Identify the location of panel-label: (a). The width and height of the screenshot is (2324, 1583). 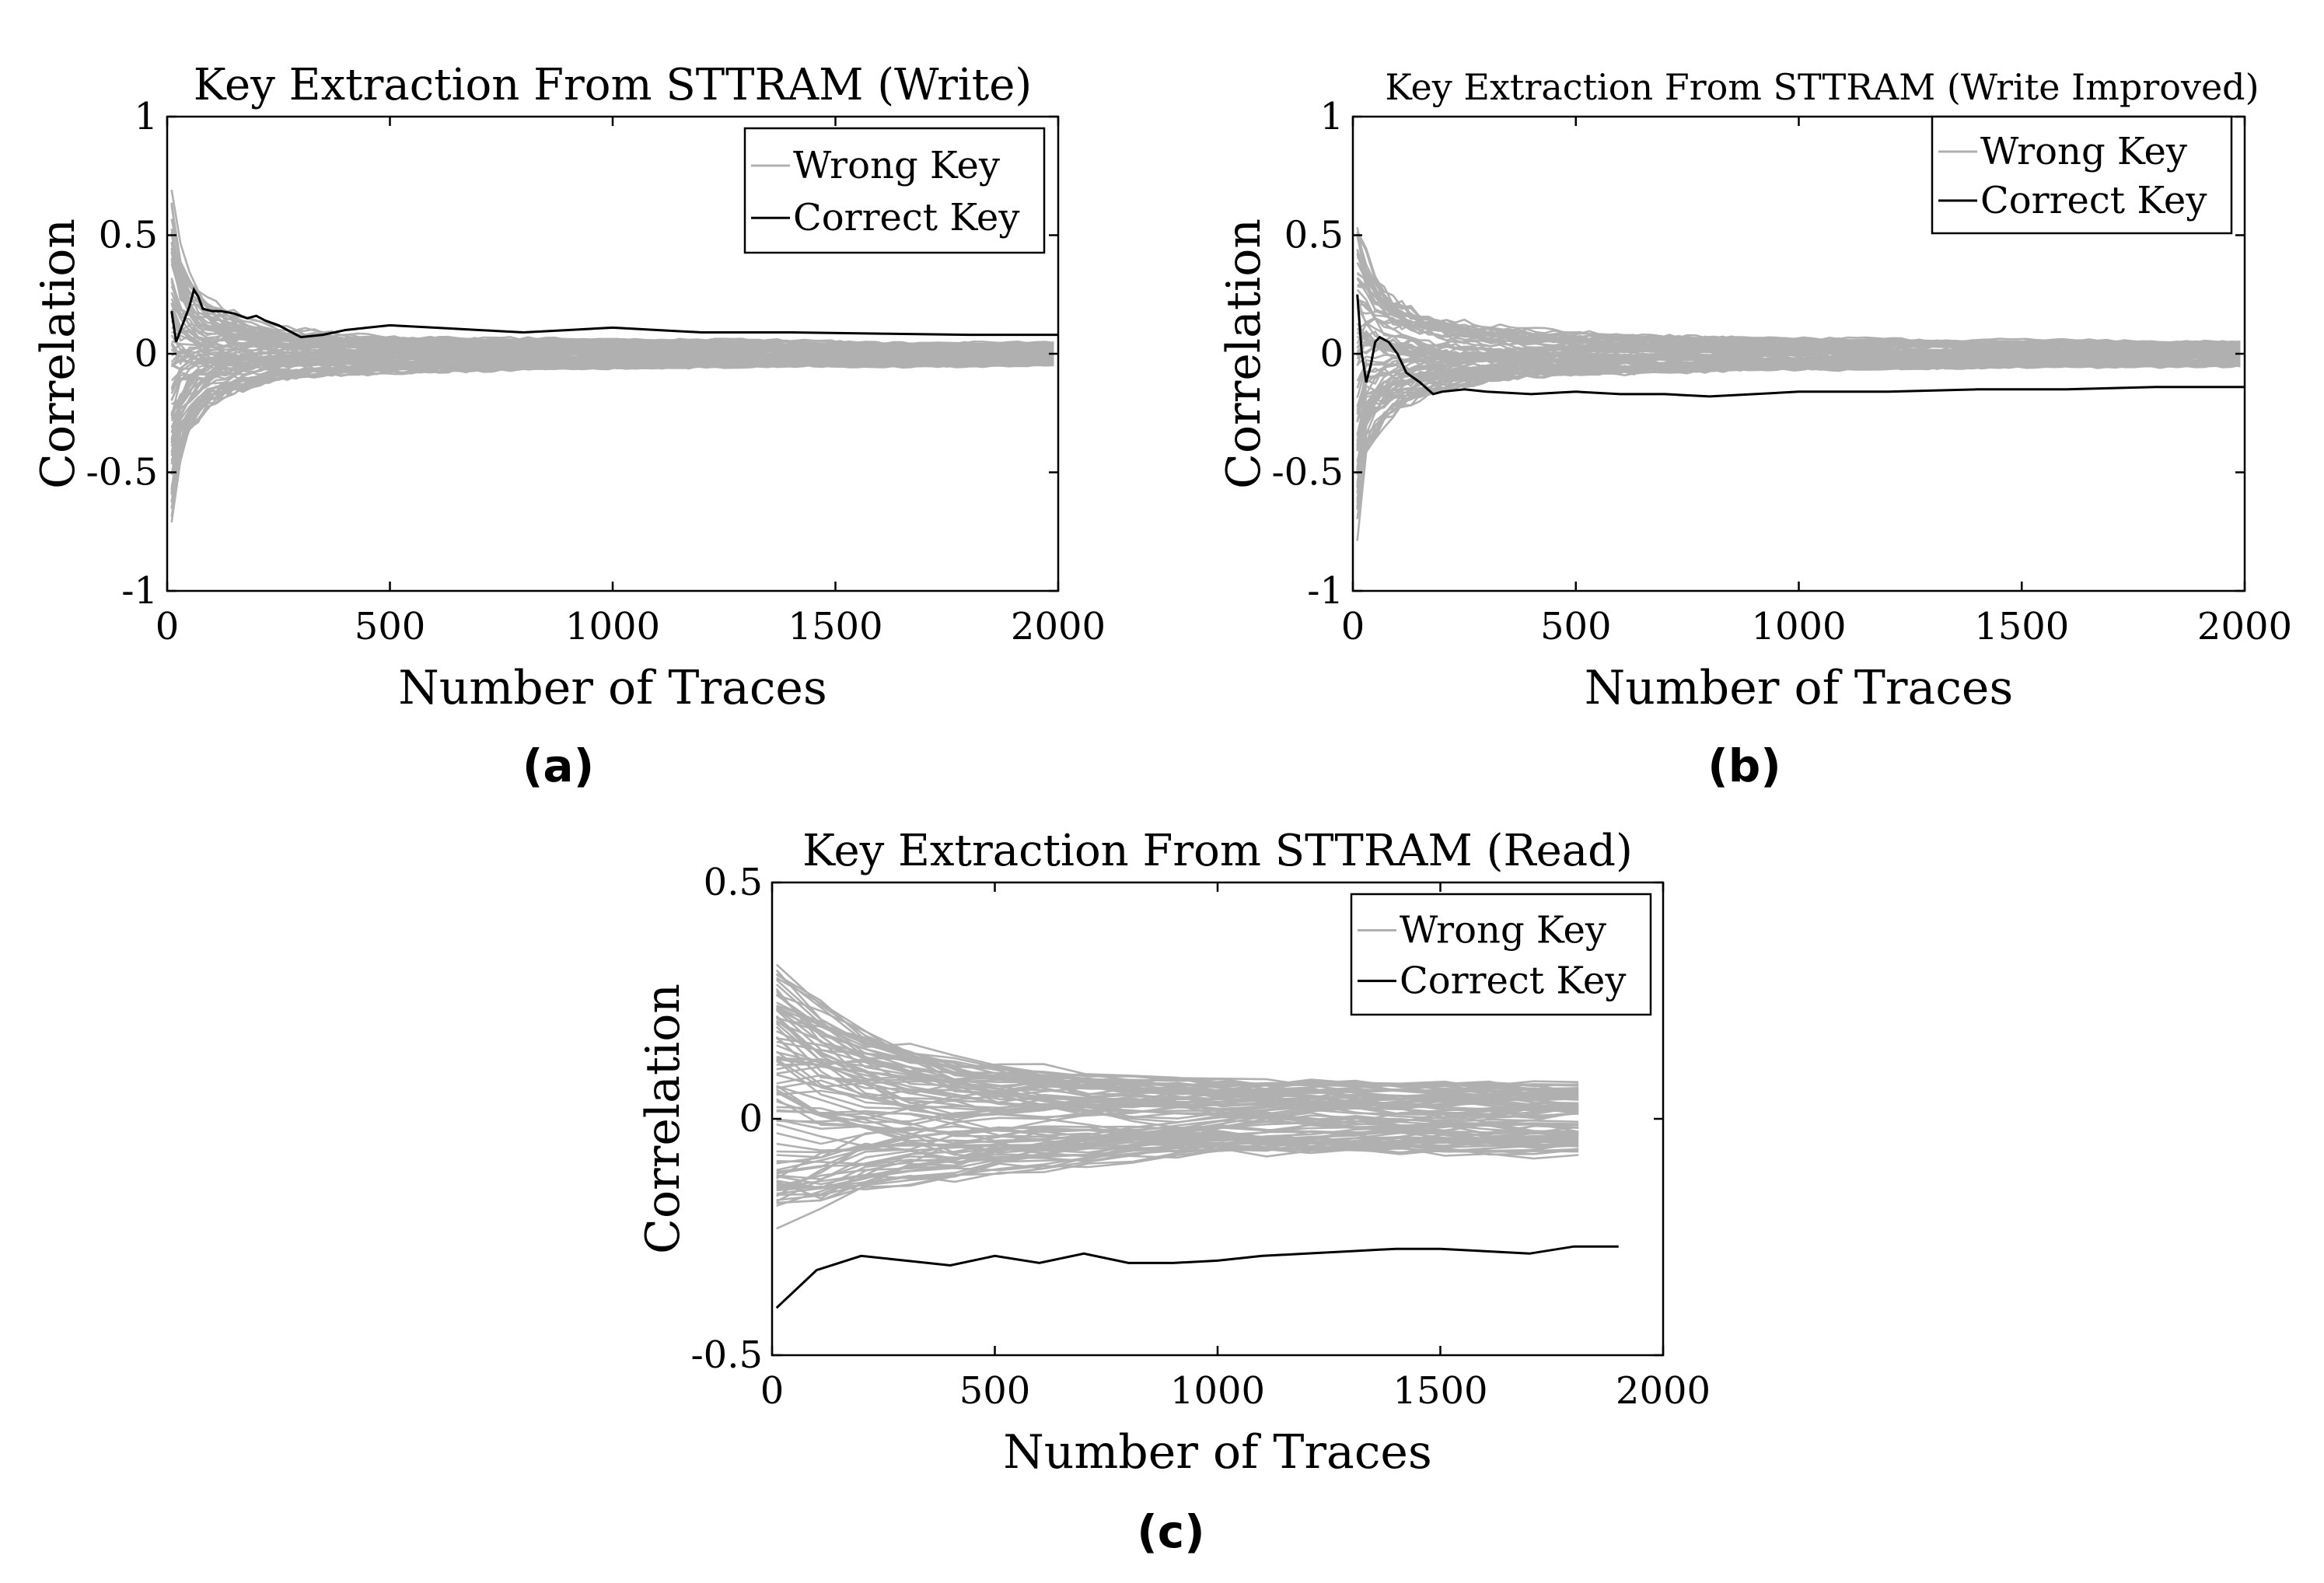
(558, 765).